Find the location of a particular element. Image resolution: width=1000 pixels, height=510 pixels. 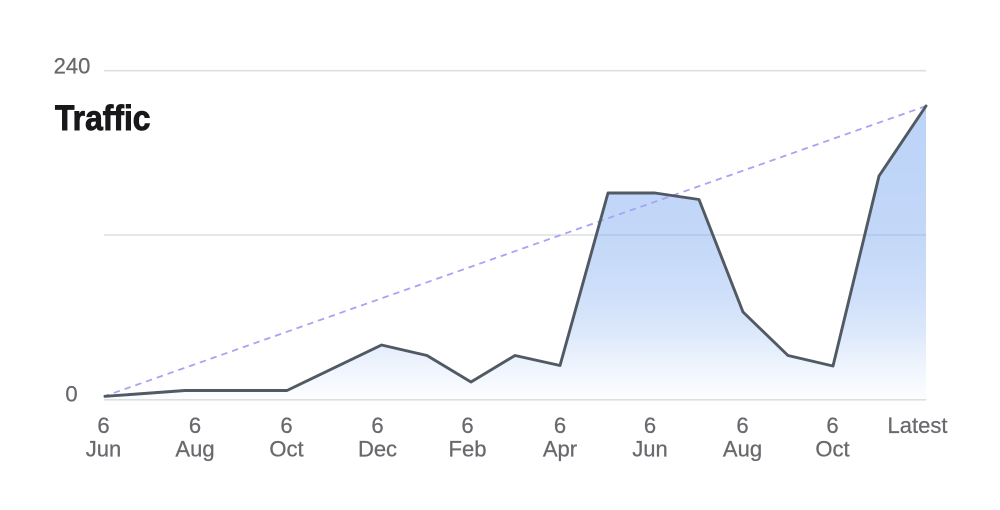

svg-text: Apr is located at coordinates (560, 449).